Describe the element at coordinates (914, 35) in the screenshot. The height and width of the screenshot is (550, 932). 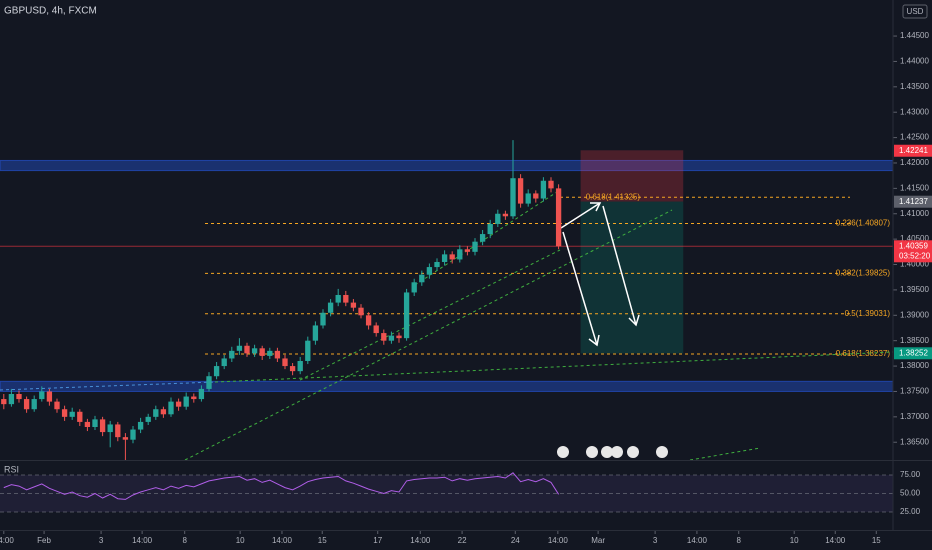
I see `y-tick-label: 1.44500` at that location.